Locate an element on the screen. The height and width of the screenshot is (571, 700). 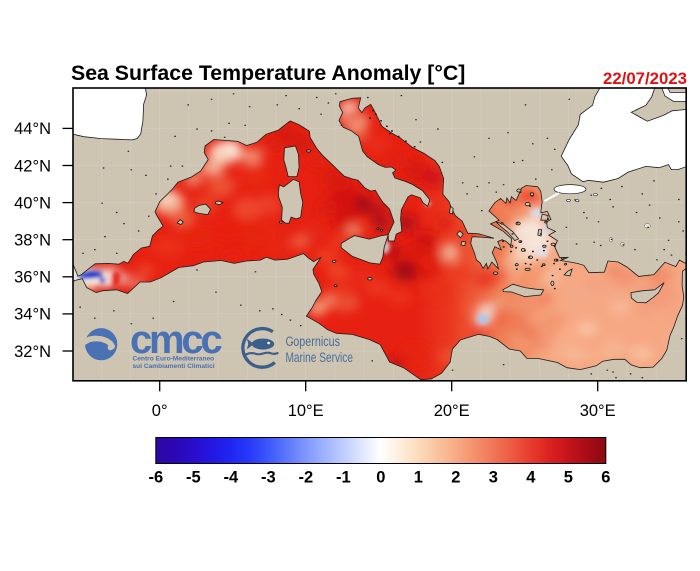
svg-text: 20°E is located at coordinates (452, 411).